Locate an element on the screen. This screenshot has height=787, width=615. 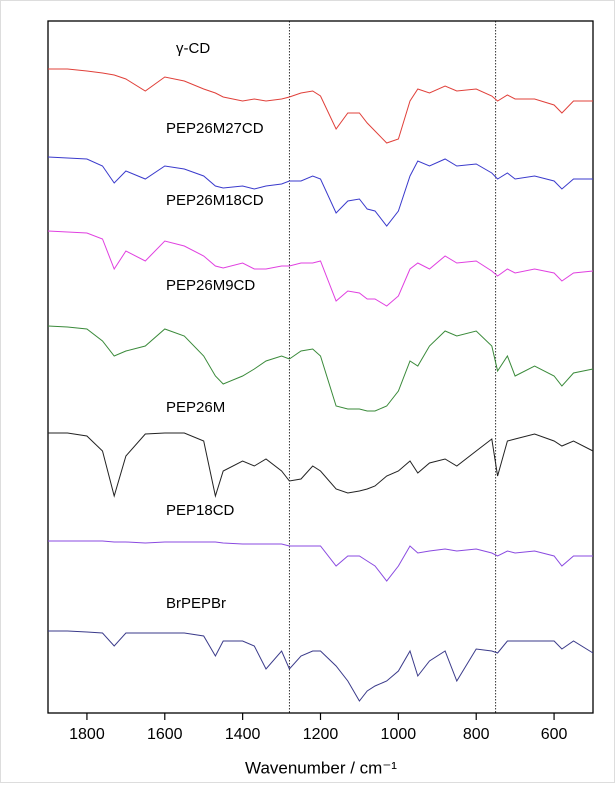
series-label: γ-CD is located at coordinates (193, 48).